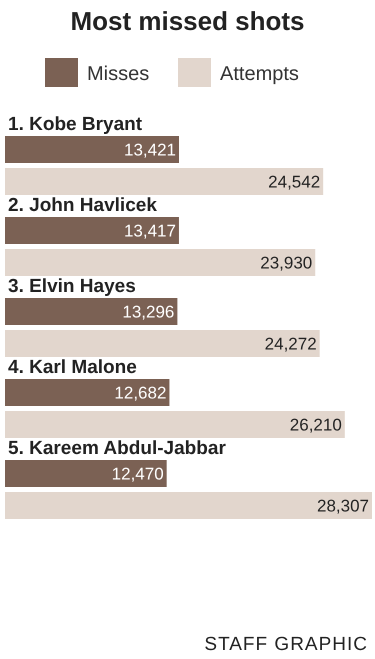  Describe the element at coordinates (72, 367) in the screenshot. I see `y-tick-label: 4. Karl Malone` at that location.